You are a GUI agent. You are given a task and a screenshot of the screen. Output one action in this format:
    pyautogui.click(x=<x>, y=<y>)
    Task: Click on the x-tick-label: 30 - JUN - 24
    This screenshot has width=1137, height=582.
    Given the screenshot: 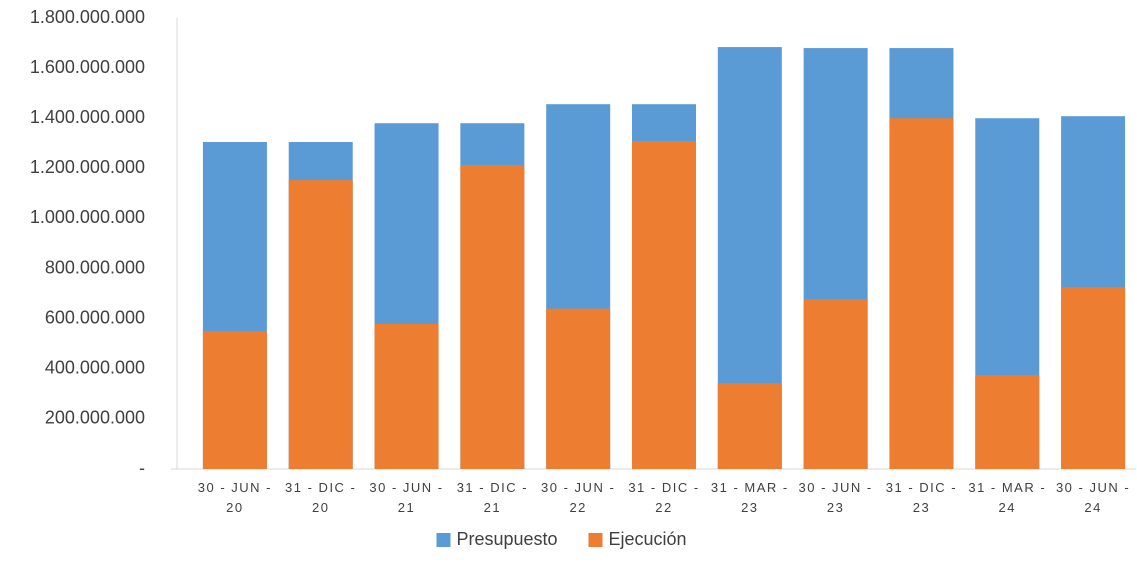 What is the action you would take?
    pyautogui.click(x=1093, y=497)
    